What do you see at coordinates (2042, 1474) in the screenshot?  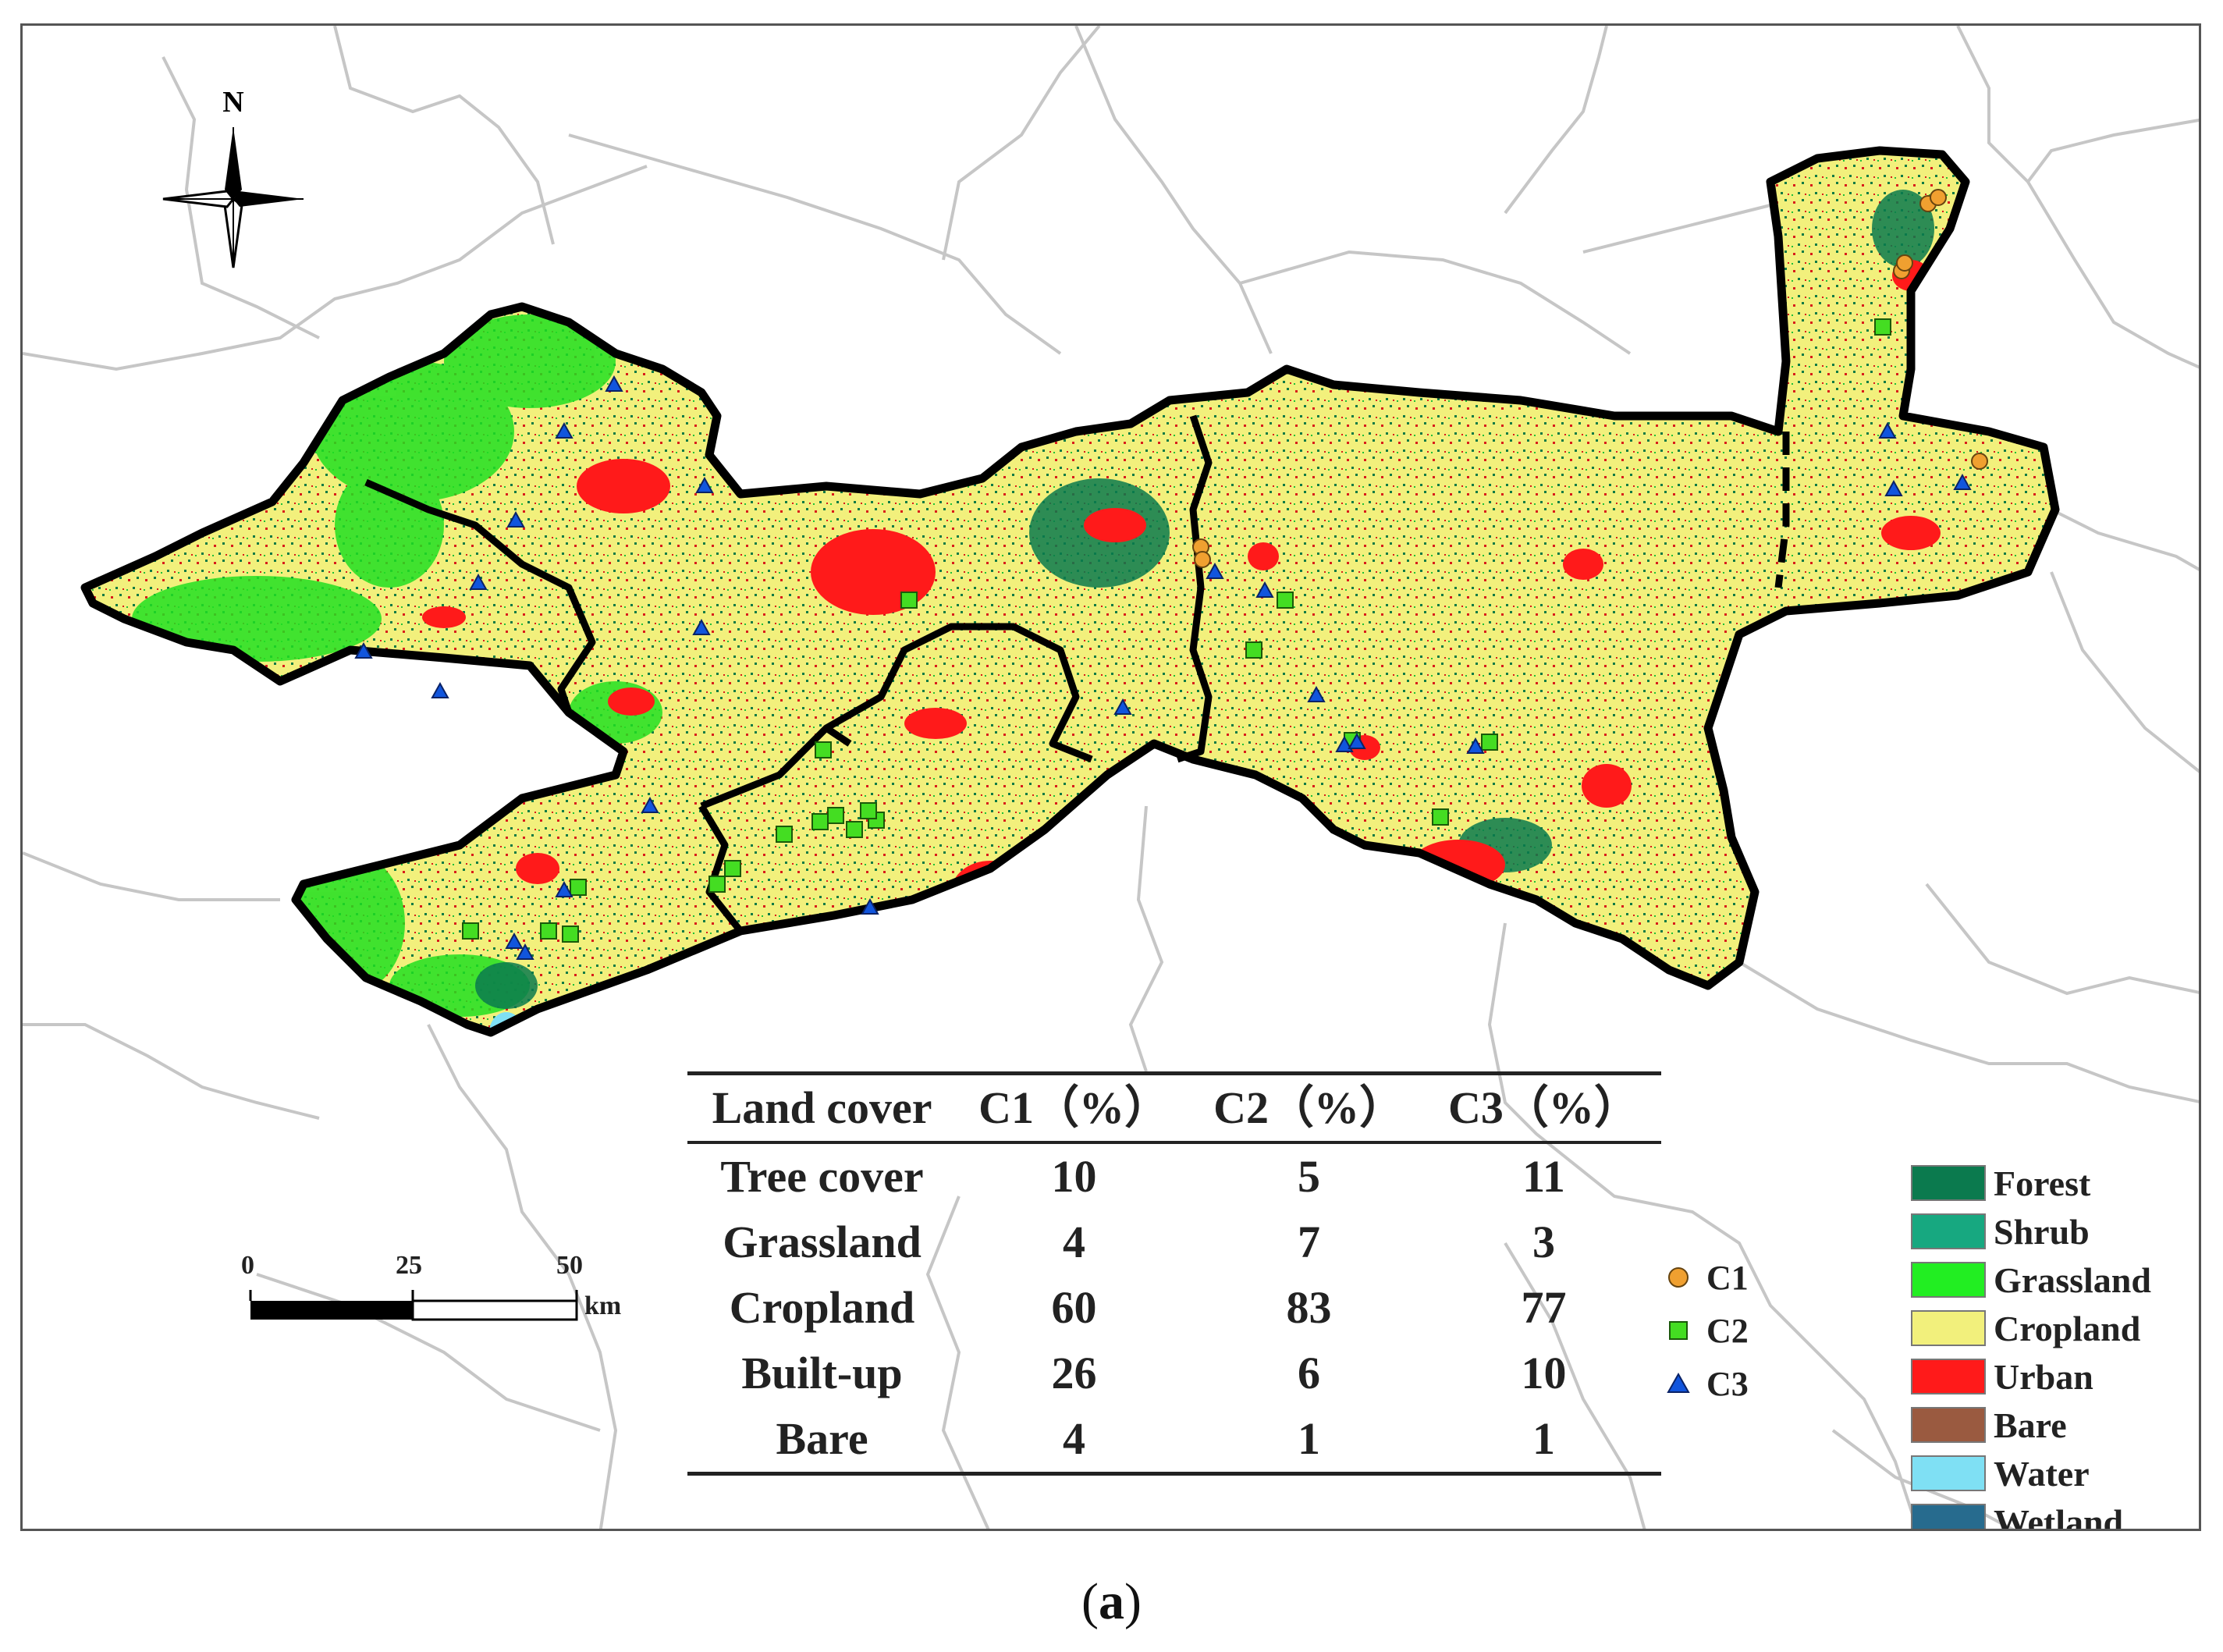 I see `legend-label: Water` at bounding box center [2042, 1474].